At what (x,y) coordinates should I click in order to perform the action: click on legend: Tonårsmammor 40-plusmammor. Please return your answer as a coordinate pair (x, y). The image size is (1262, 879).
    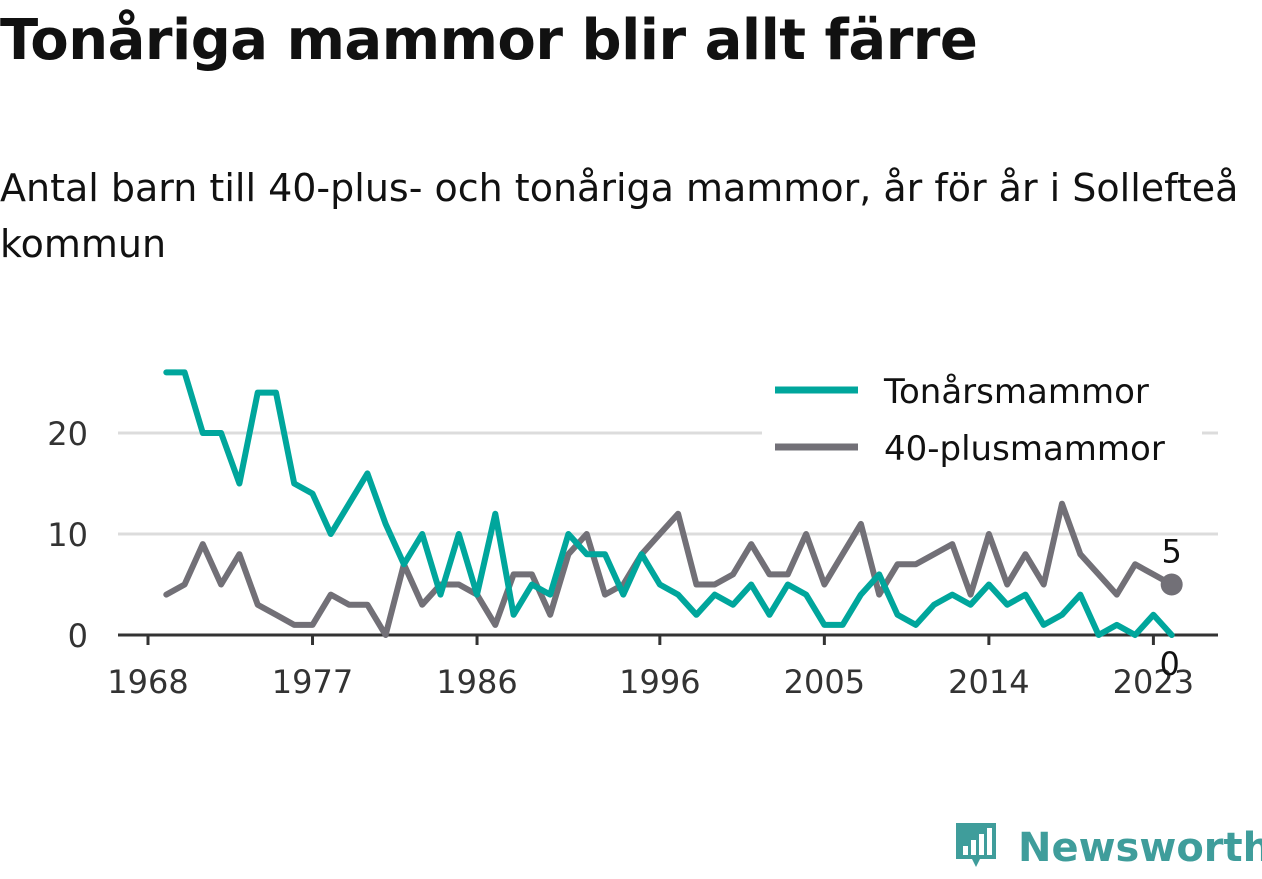
    Looking at the image, I should click on (982, 426).